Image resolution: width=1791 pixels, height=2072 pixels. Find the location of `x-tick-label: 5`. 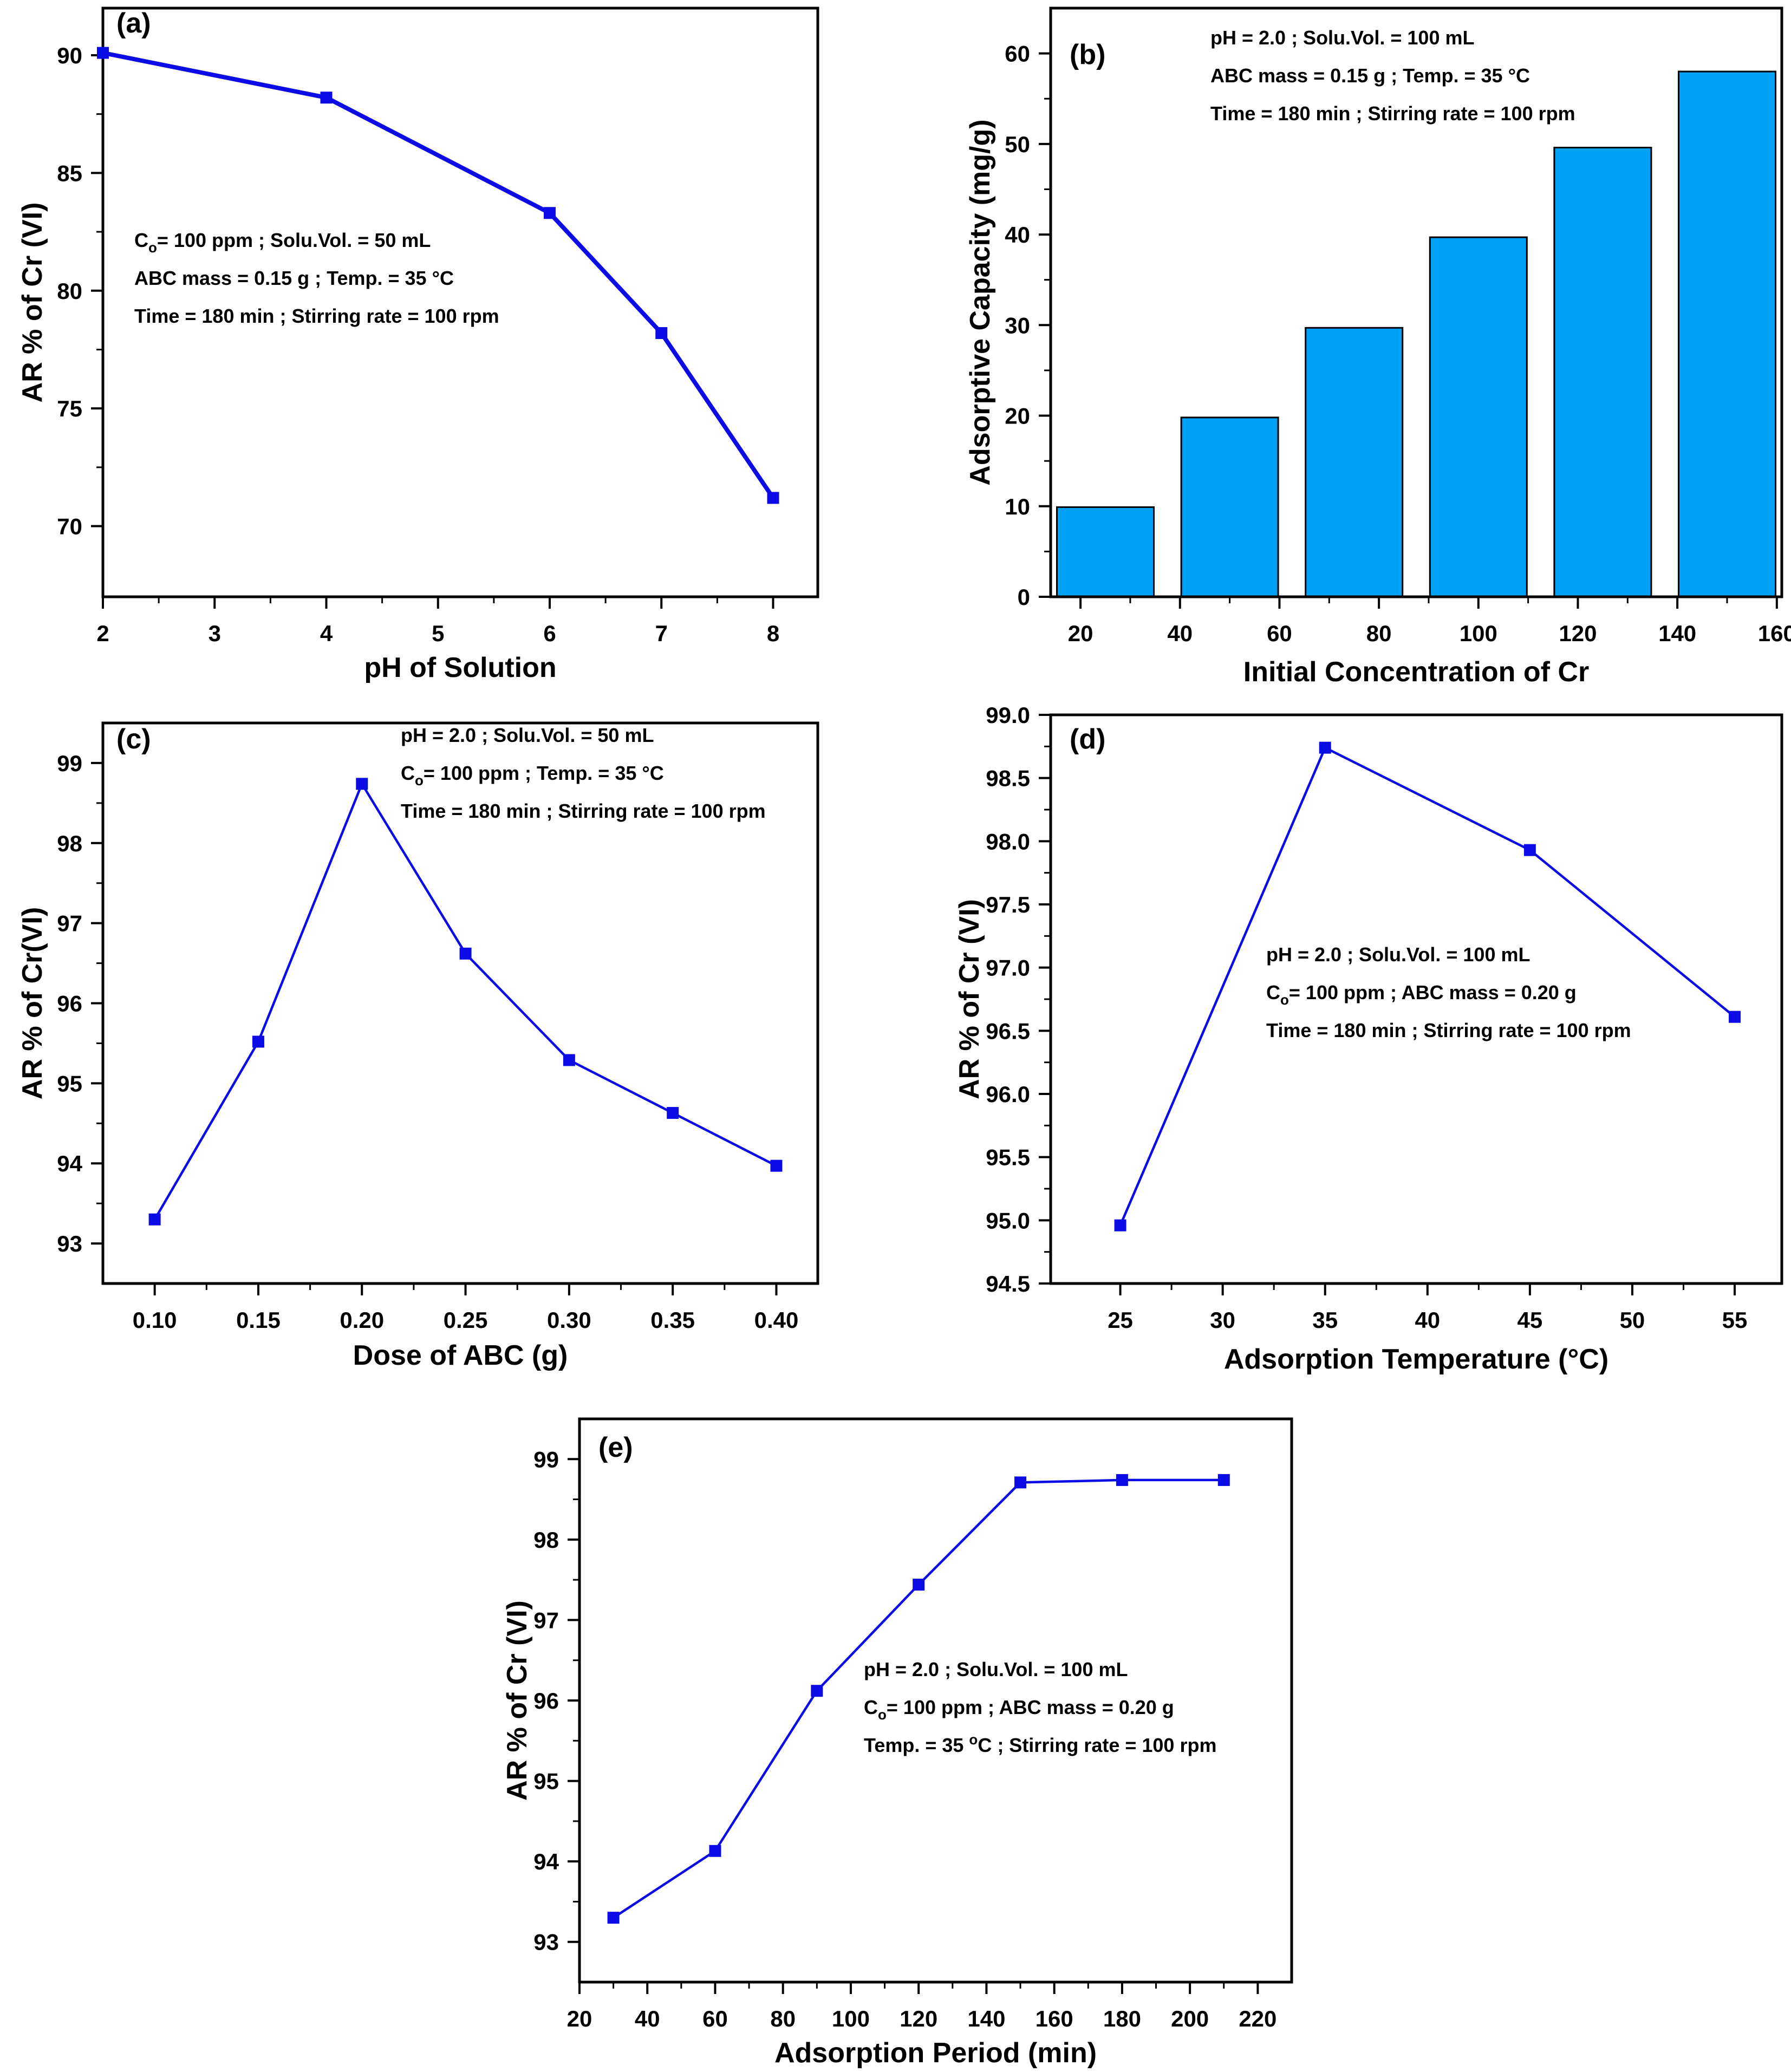

x-tick-label: 5 is located at coordinates (438, 633).